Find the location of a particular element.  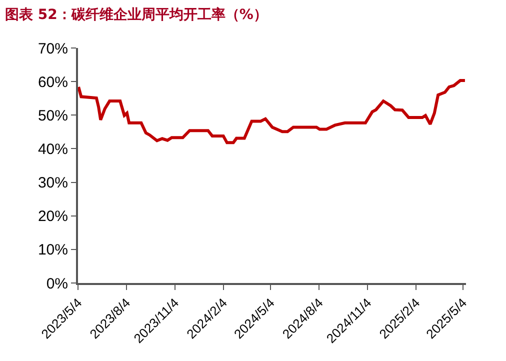

y-tick-label: 70% is located at coordinates (53, 49).